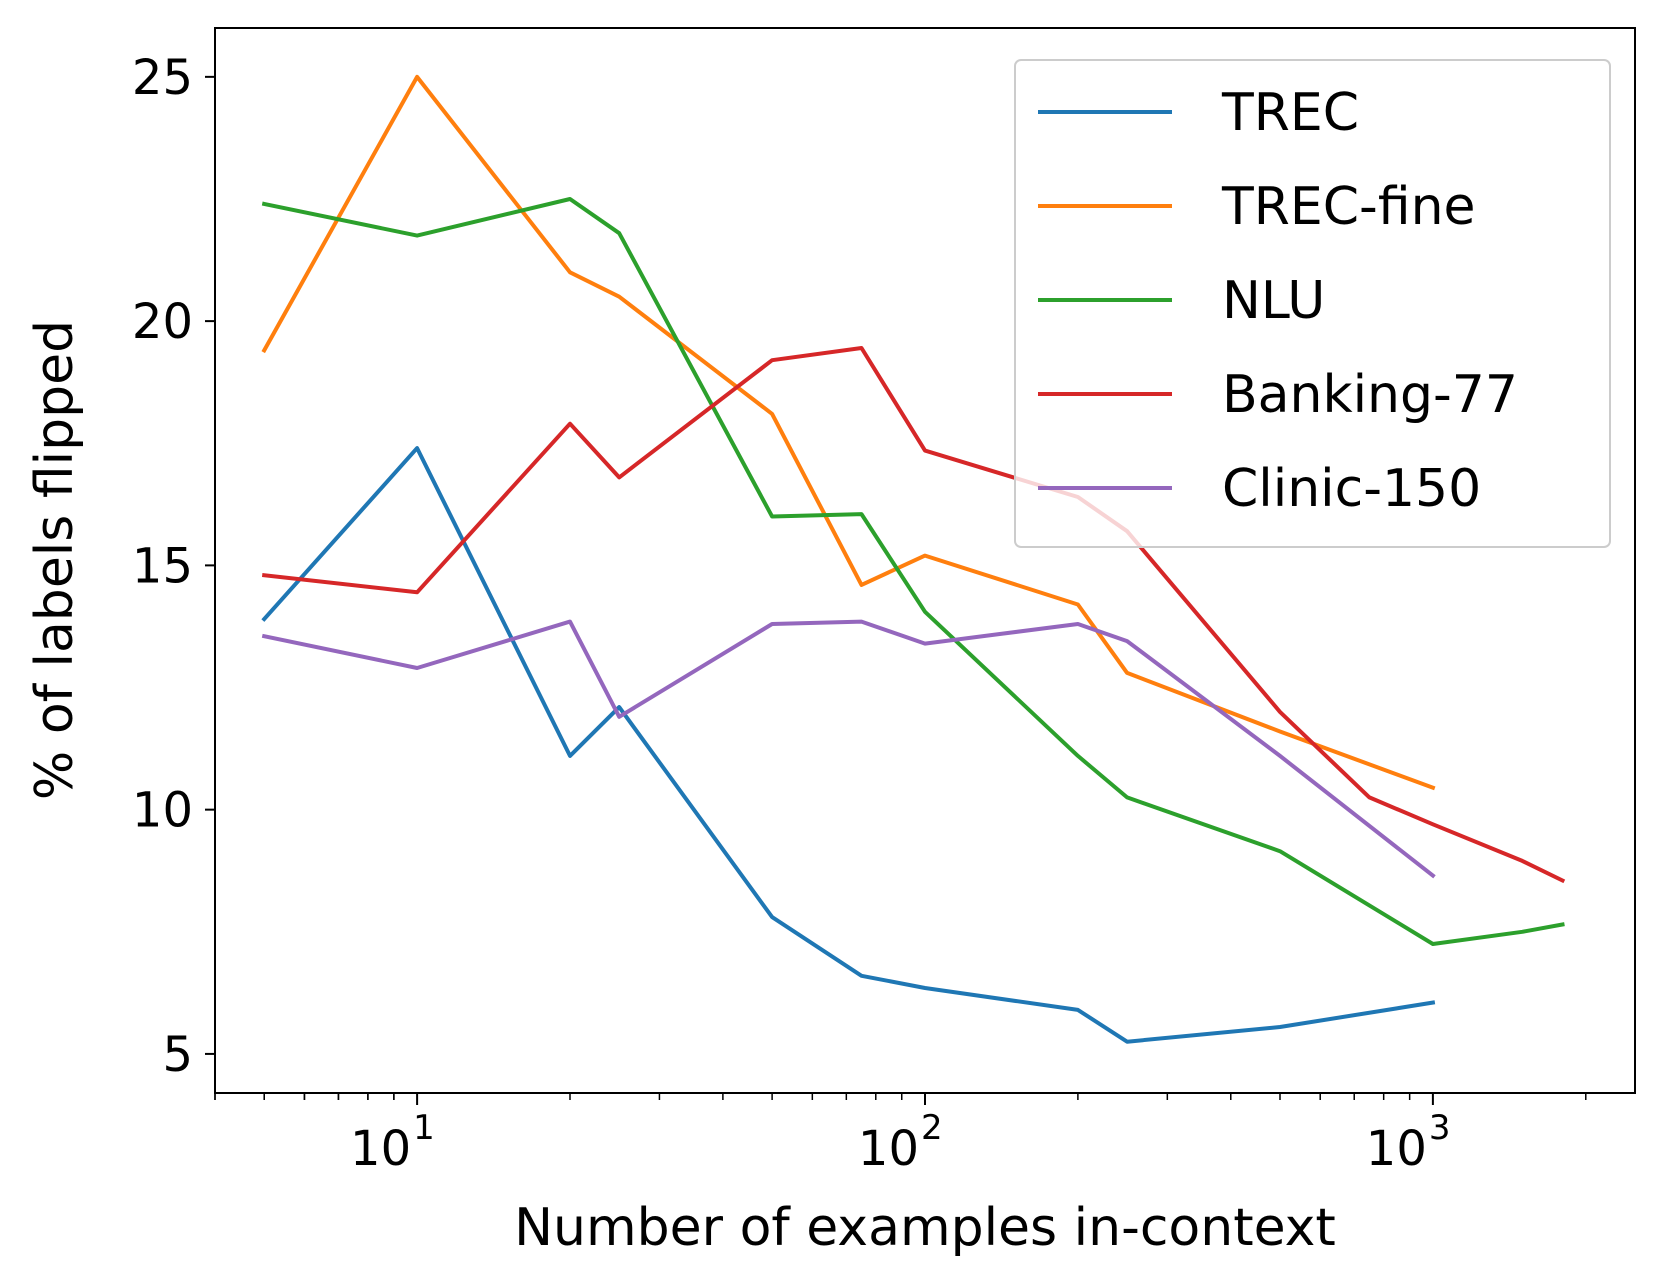 The width and height of the screenshot is (1662, 1283). I want to click on x-tick-exponent: 2, so click(932, 1128).